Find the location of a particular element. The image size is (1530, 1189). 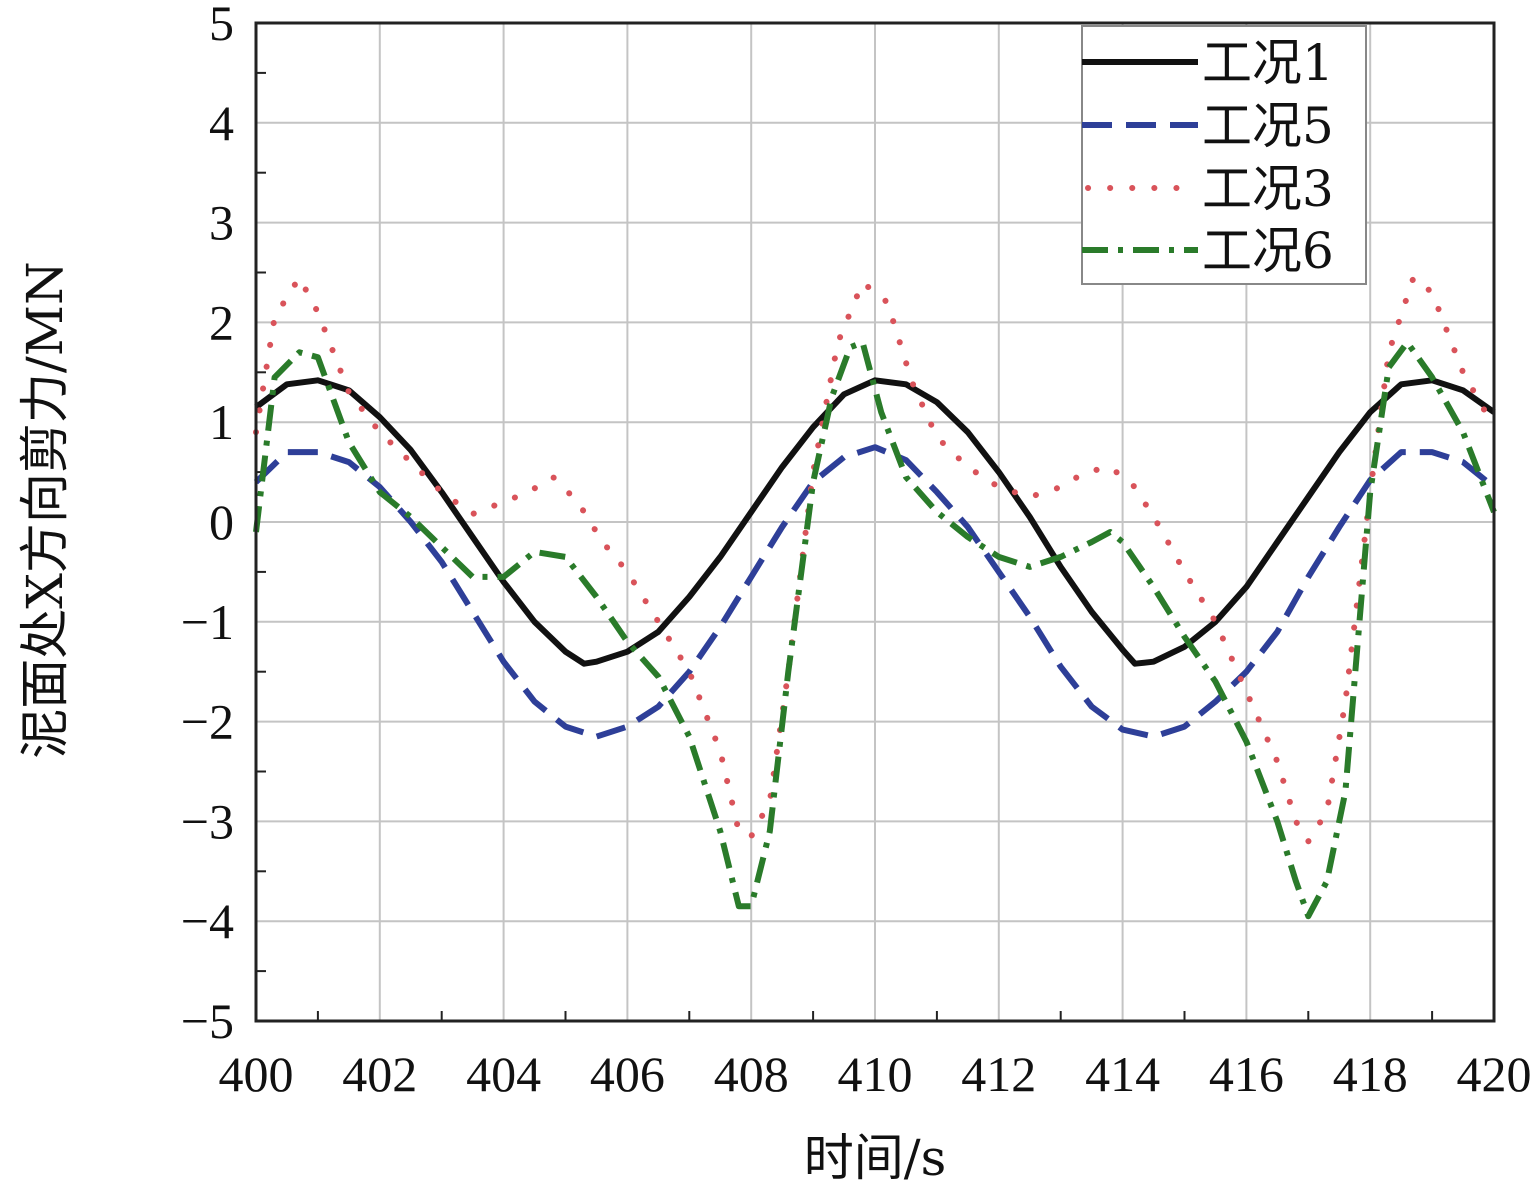

x-tick-label: 400 is located at coordinates (256, 1074).